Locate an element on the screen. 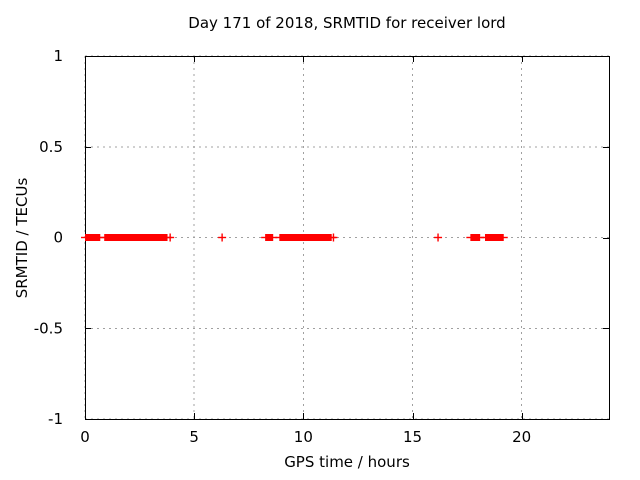 The width and height of the screenshot is (640, 480). y-tick-label: 1 is located at coordinates (58, 56).